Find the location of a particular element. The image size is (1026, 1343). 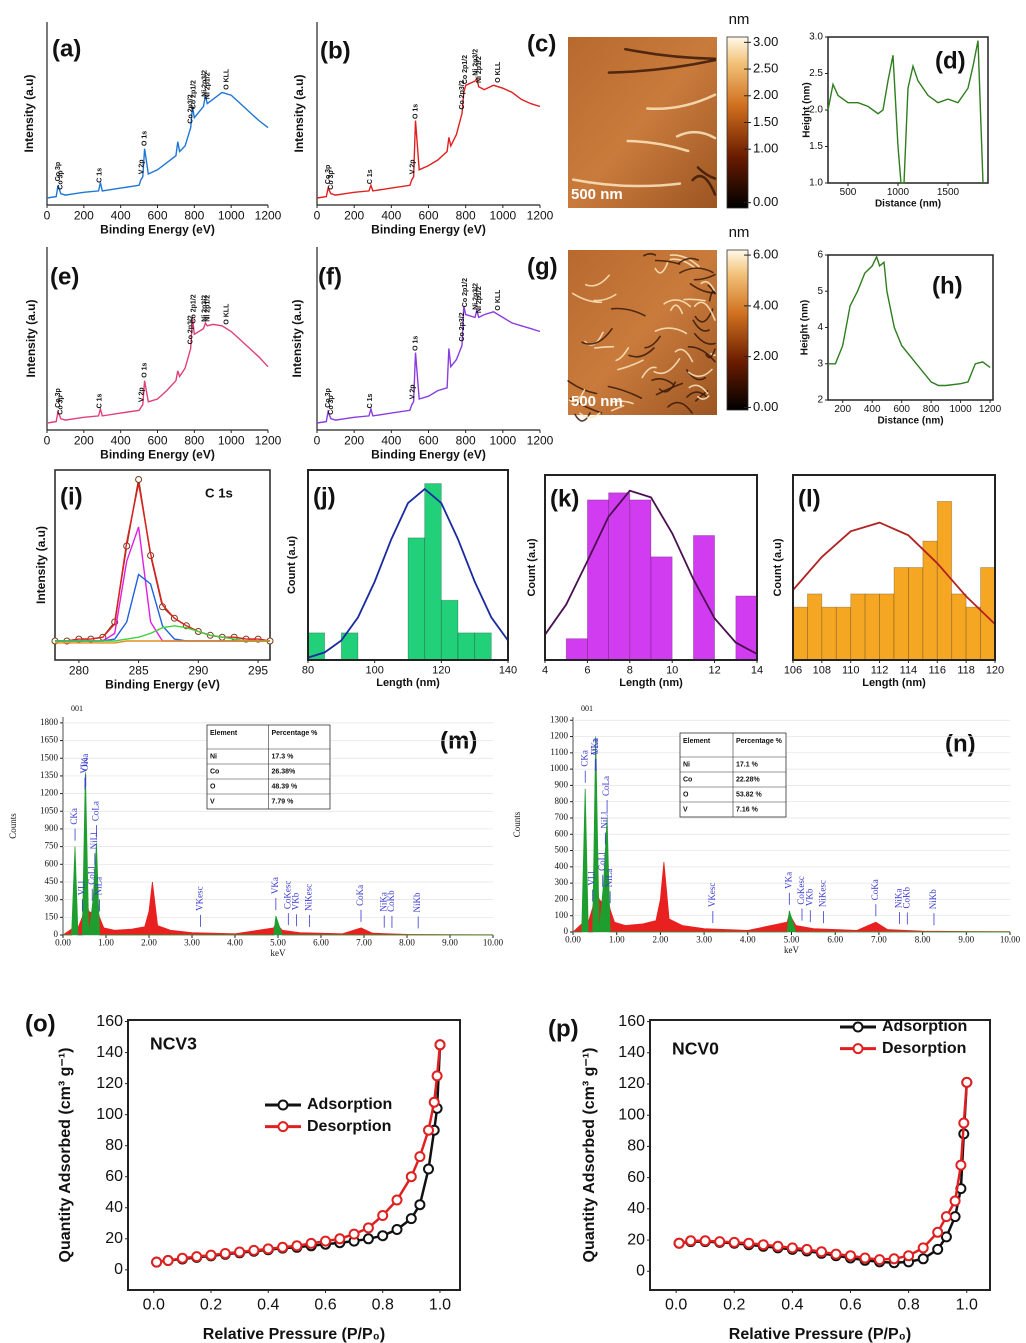

colorbar-tick-label: 2.50 is located at coordinates (765, 68).